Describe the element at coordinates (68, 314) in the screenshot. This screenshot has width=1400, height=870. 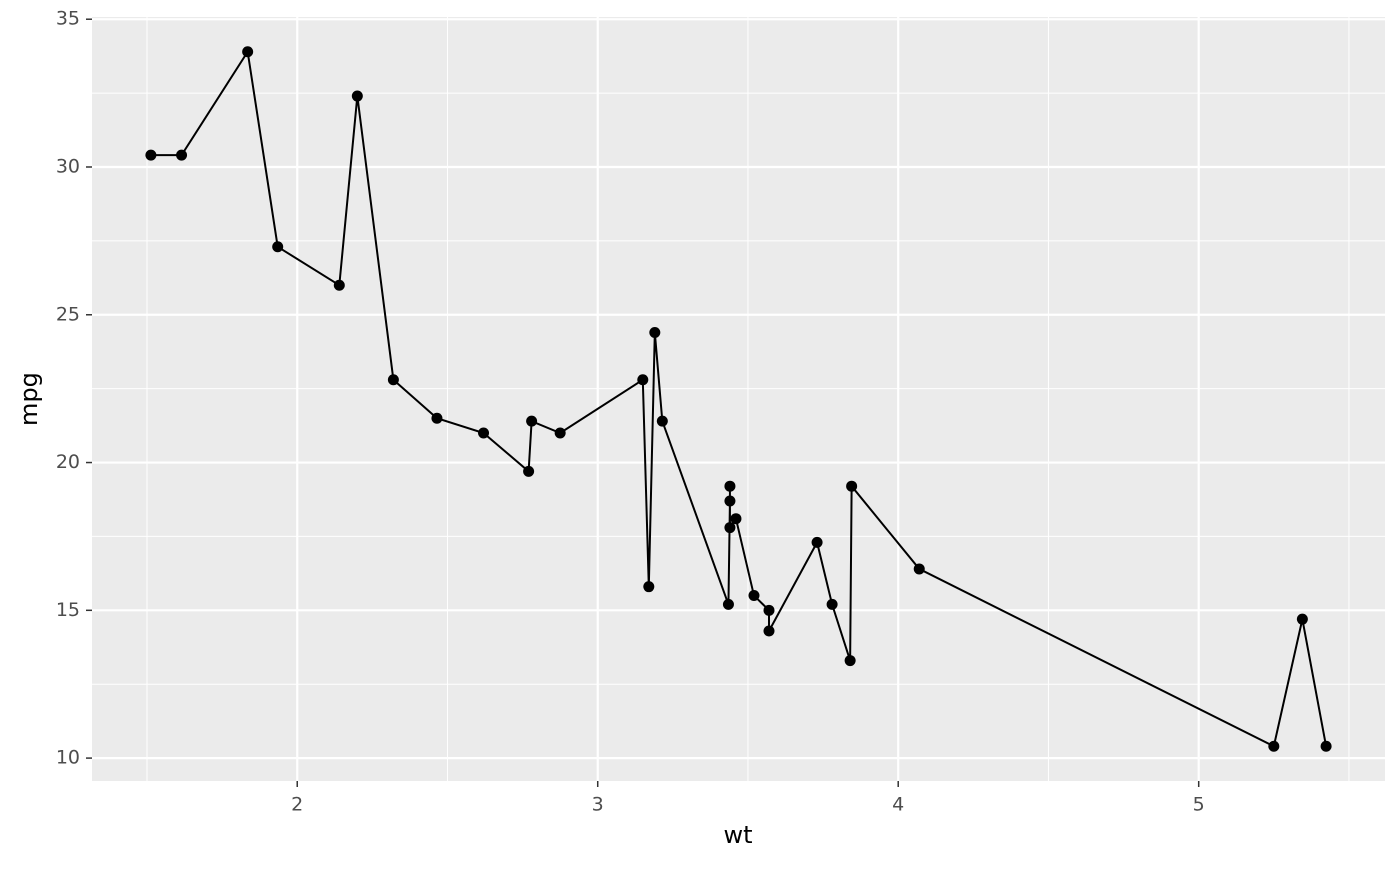
I see `y-tick-label: 25` at that location.